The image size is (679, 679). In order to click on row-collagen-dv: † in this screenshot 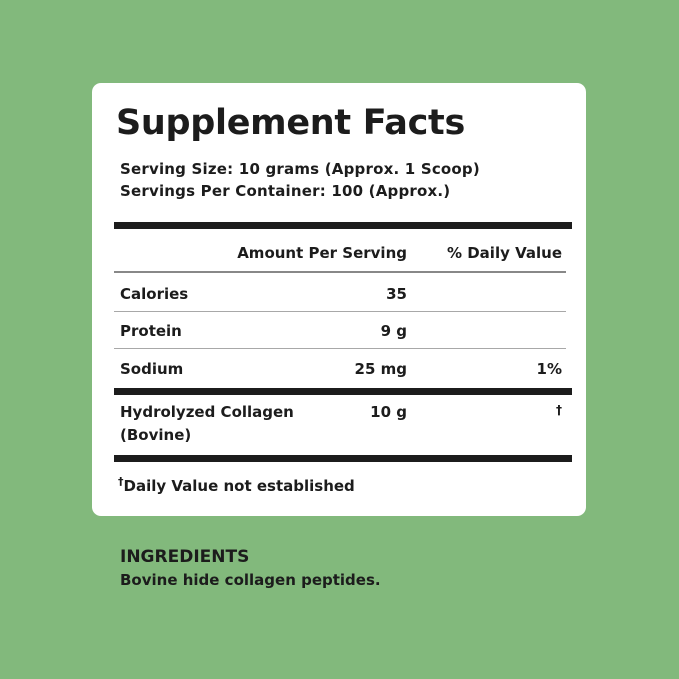, I will do `click(559, 410)`.